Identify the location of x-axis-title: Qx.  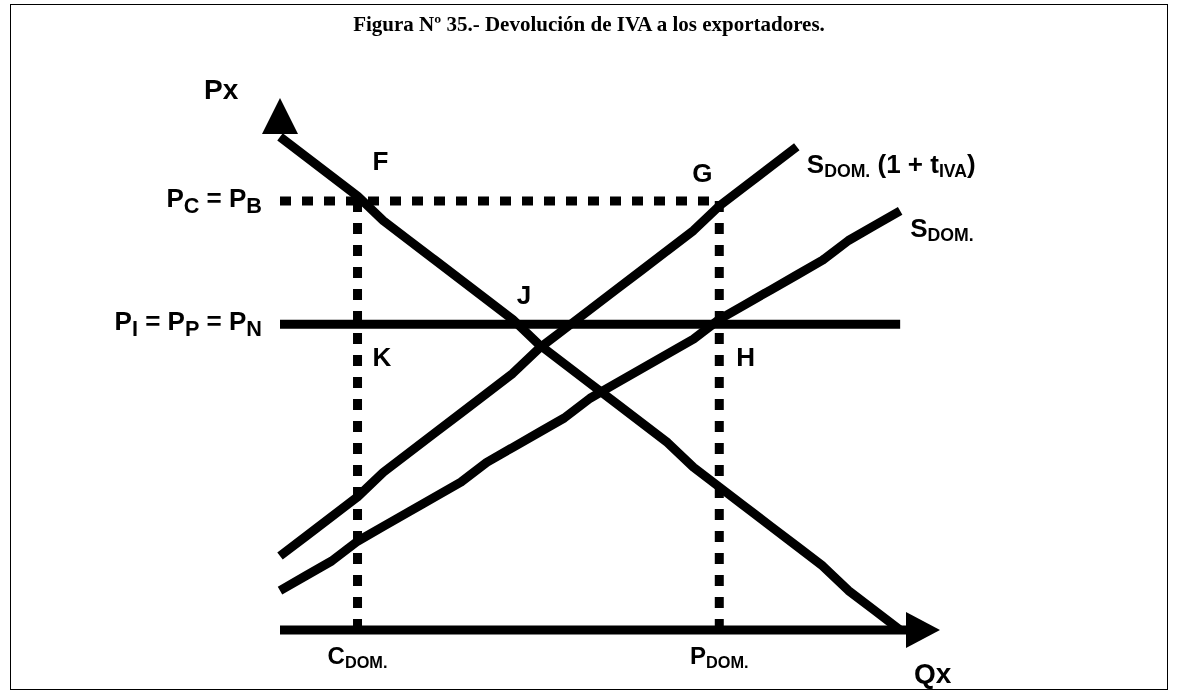
(933, 673).